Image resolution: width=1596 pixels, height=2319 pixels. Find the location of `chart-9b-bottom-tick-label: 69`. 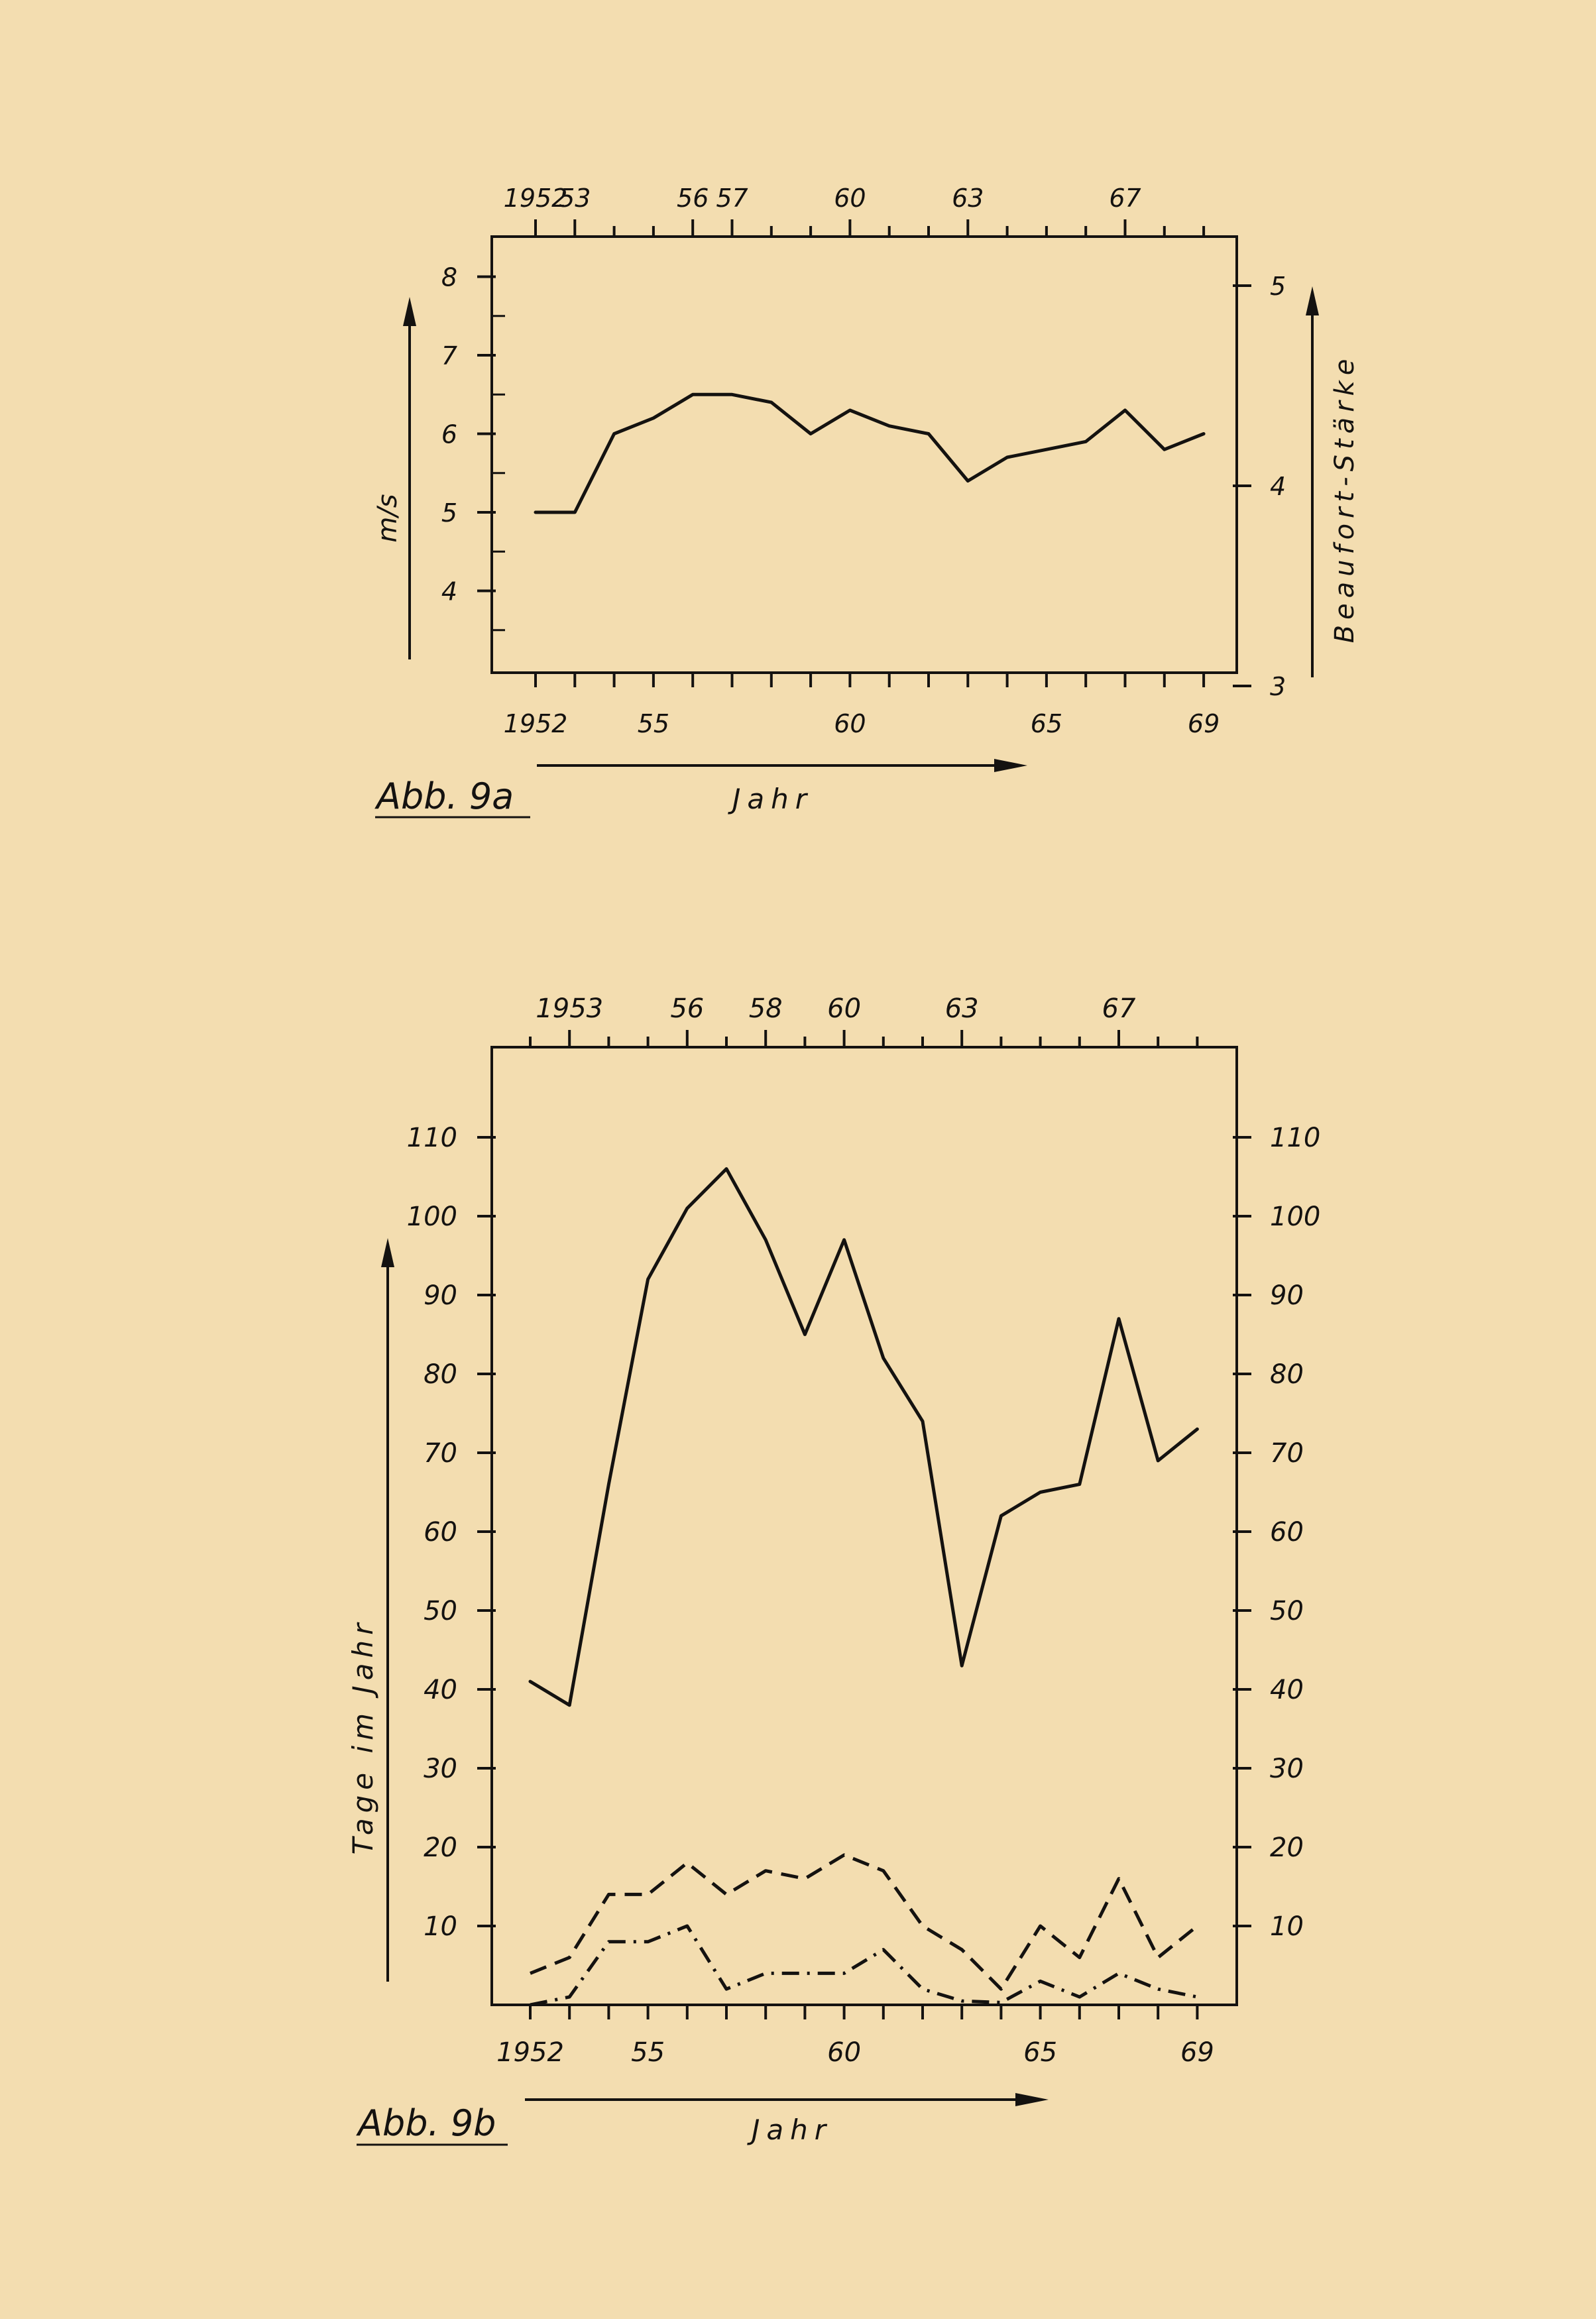

chart-9b-bottom-tick-label: 69 is located at coordinates (1197, 2052).